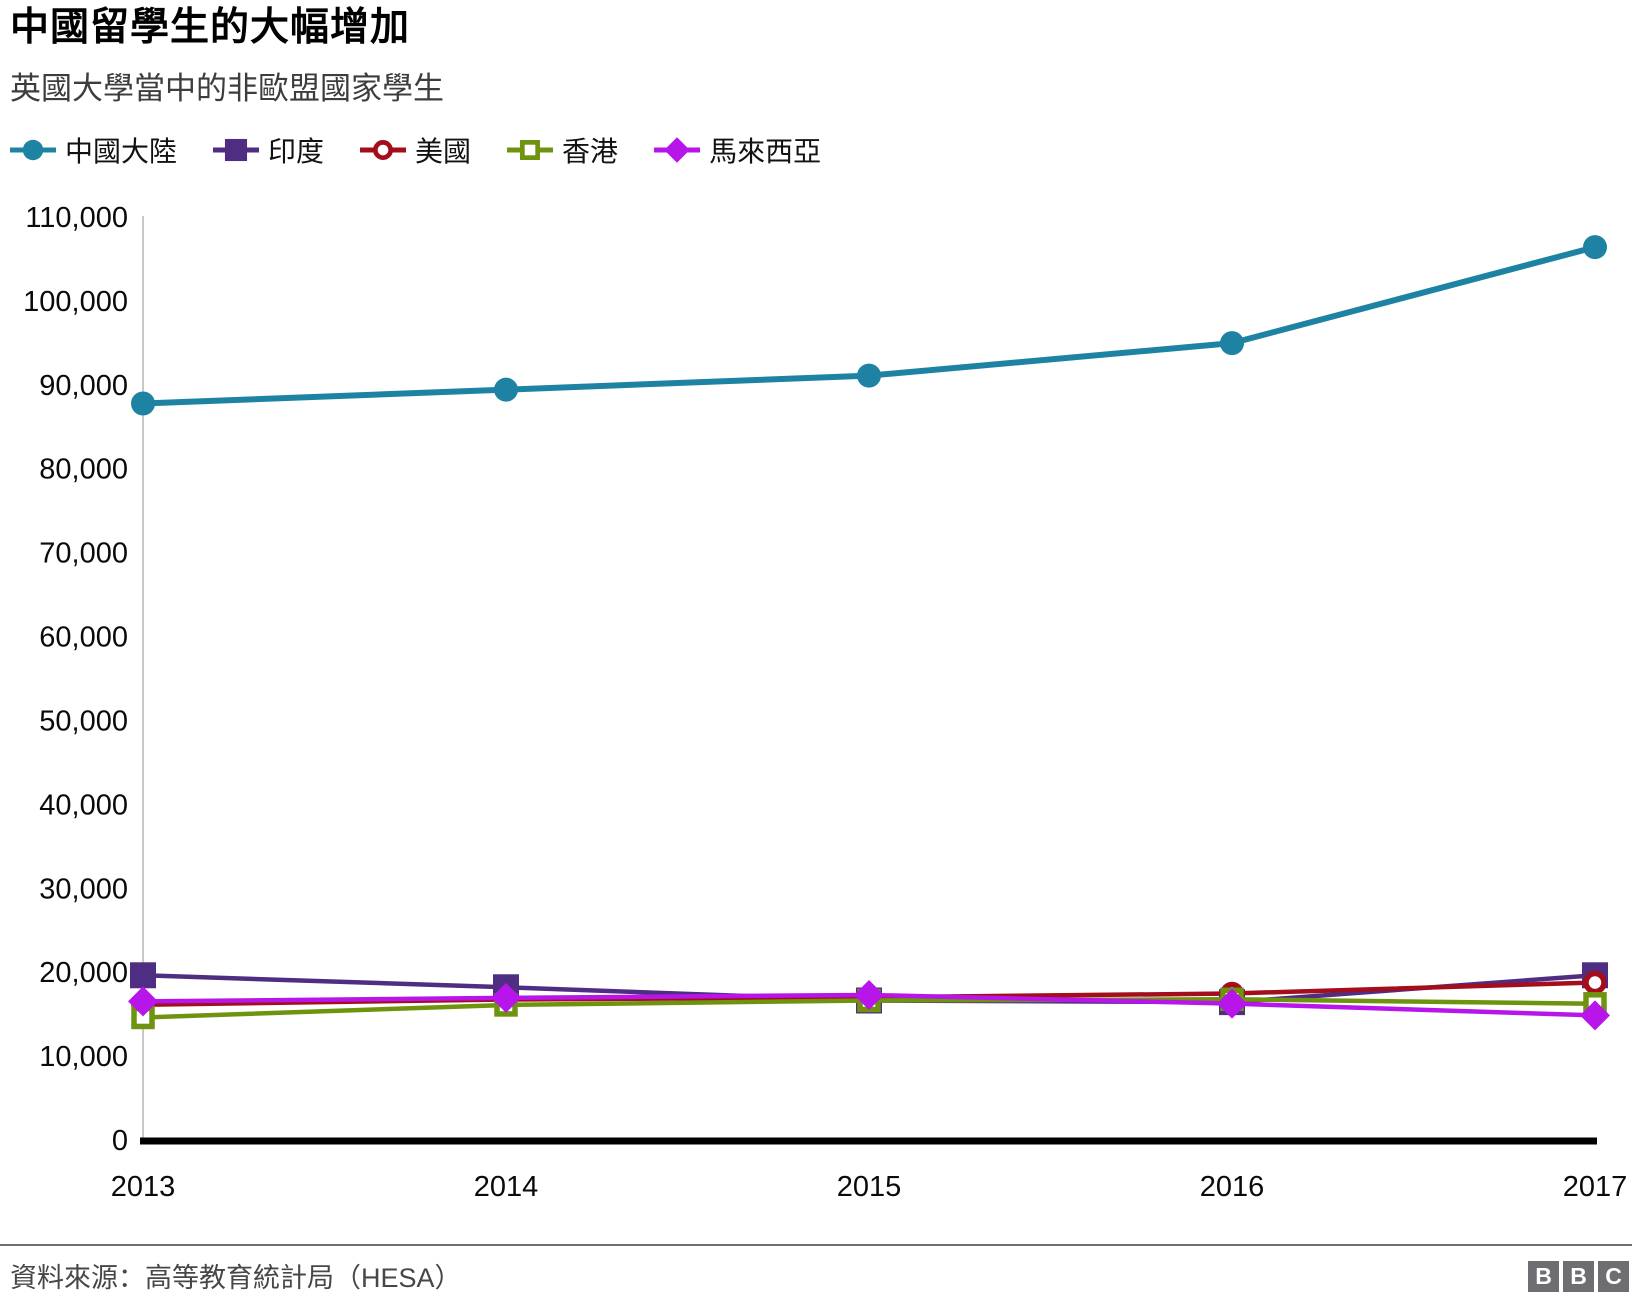 The width and height of the screenshot is (1632, 1304). What do you see at coordinates (236, 1278) in the screenshot?
I see `source-text: 資料來源：高等教育統計局（HESA）` at bounding box center [236, 1278].